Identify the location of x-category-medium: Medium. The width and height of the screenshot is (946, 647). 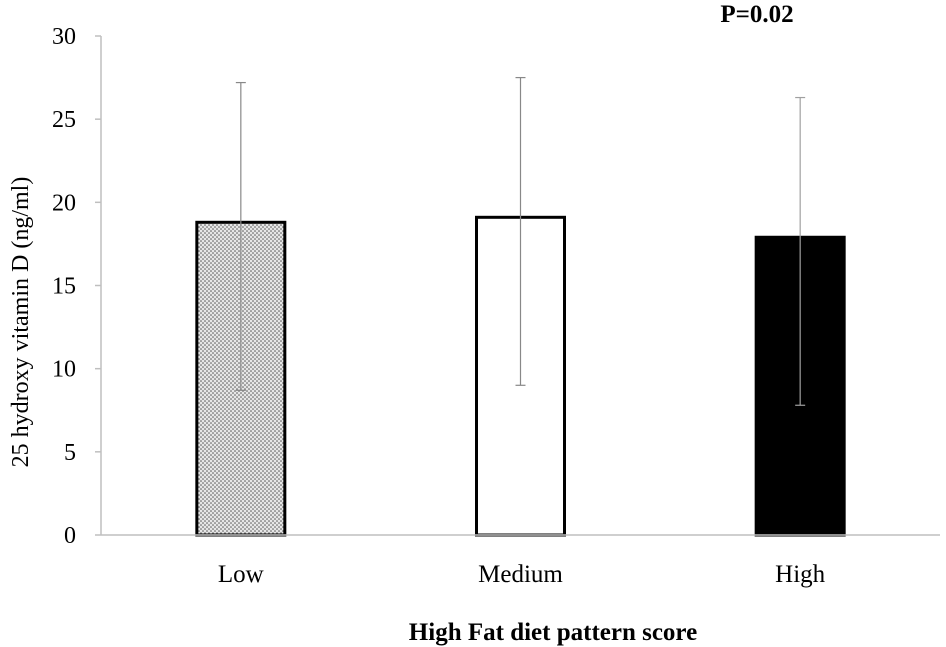
(520, 574).